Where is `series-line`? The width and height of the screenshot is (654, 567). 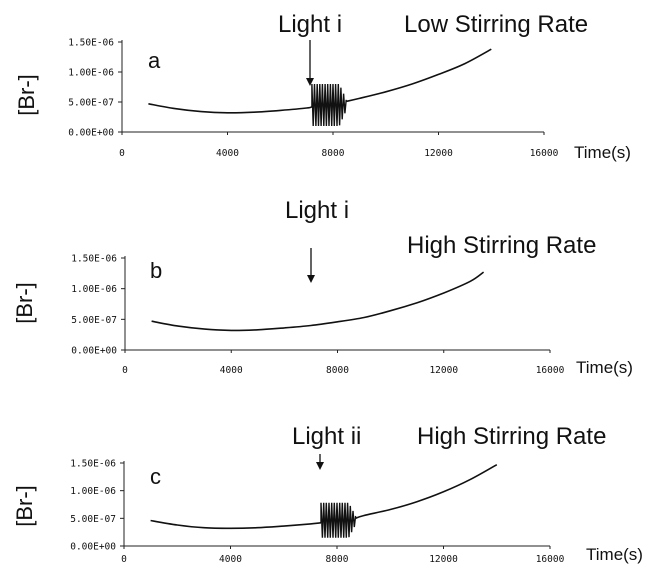
series-line is located at coordinates (318, 301).